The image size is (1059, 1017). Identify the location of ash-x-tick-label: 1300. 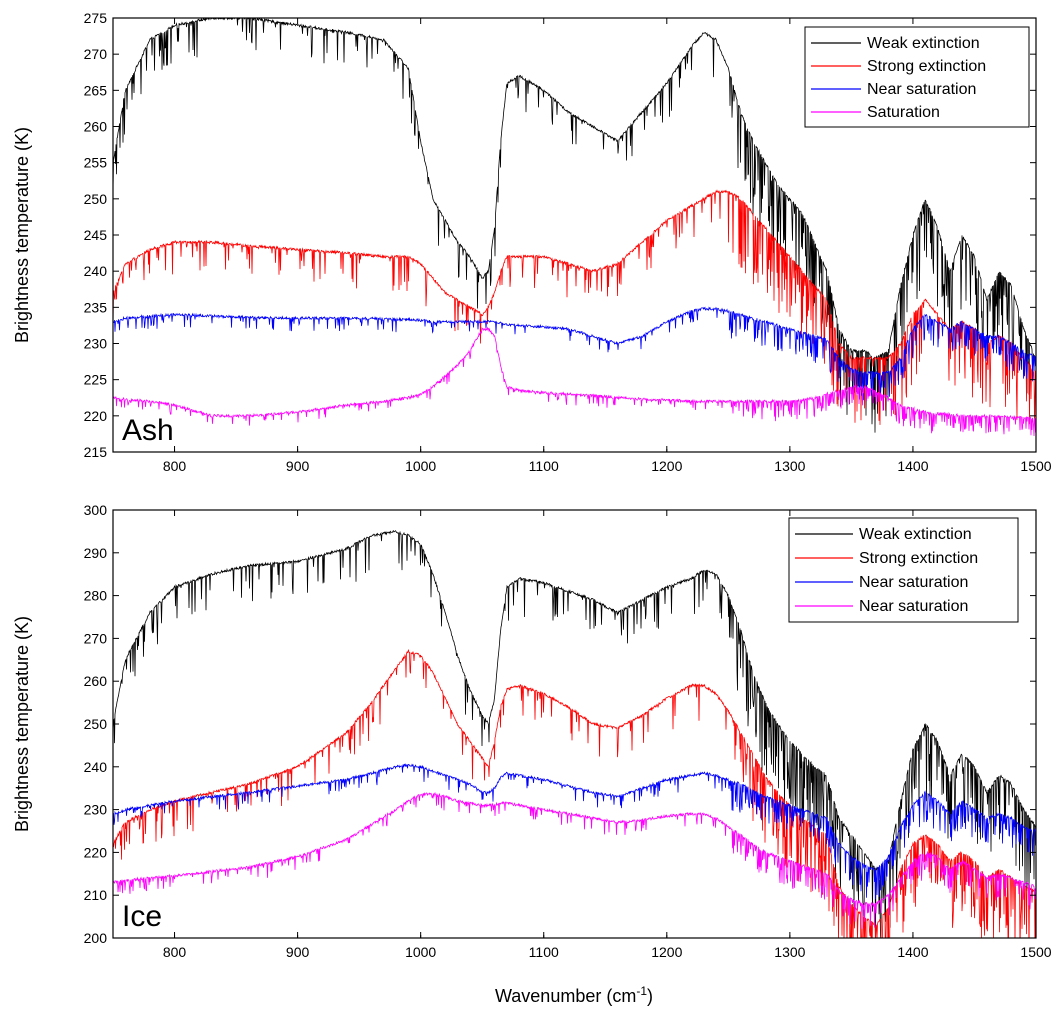
(789, 466).